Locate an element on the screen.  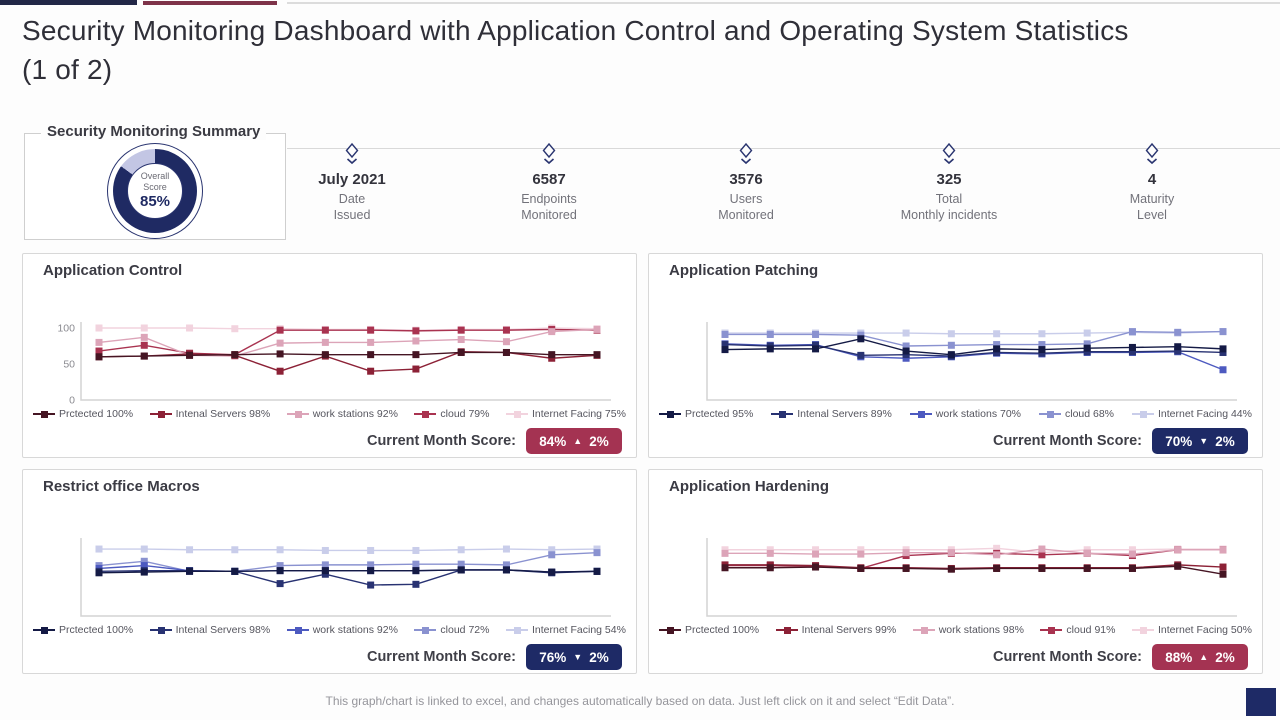
topbar-navy-accent is located at coordinates (68, 2).